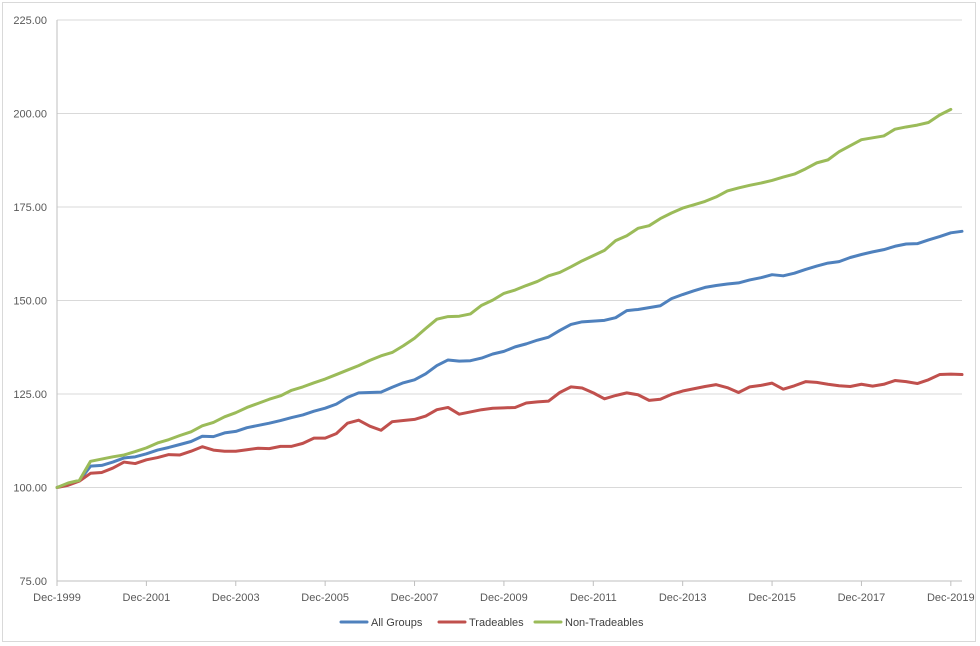 The height and width of the screenshot is (646, 980). Describe the element at coordinates (33, 582) in the screenshot. I see `y-tick-label: 75.00` at that location.